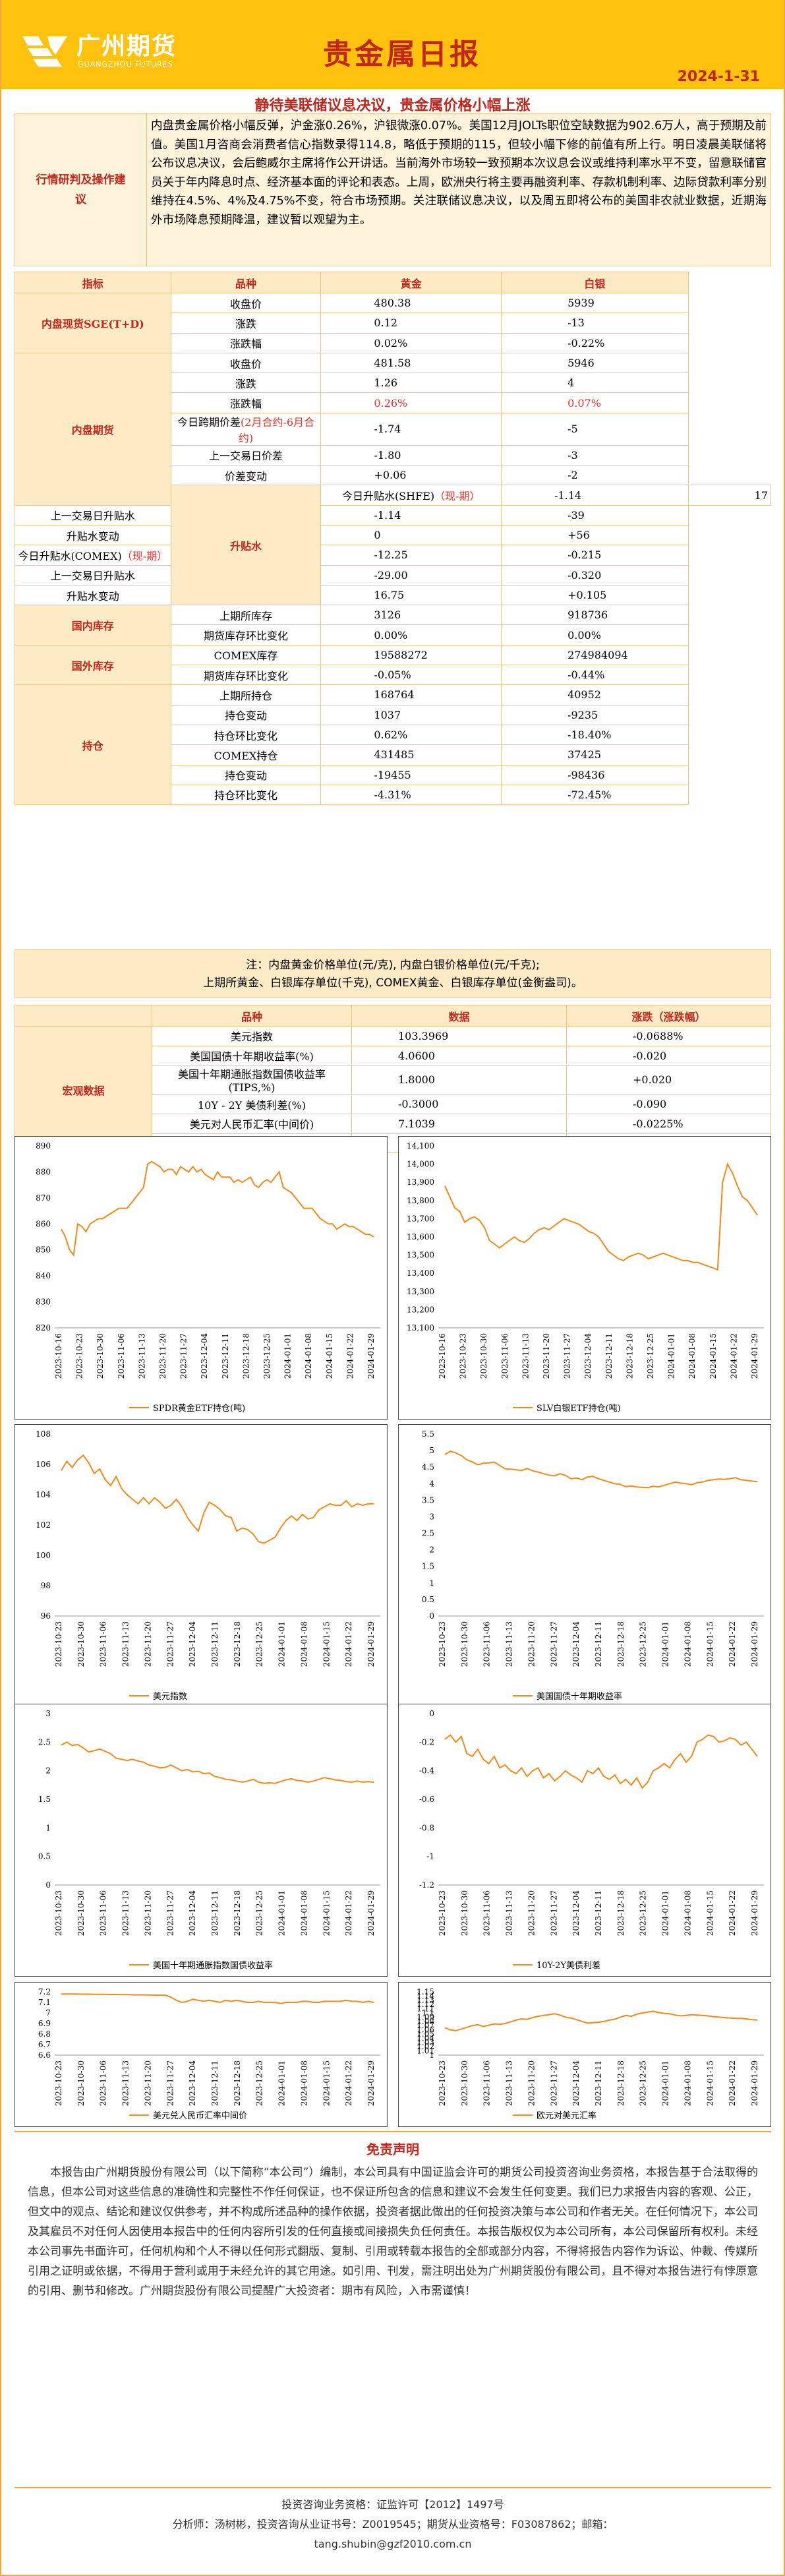 This screenshot has height=2576, width=785. What do you see at coordinates (425, 2004) in the screenshot?
I see `y-tick-label: 1.12` at bounding box center [425, 2004].